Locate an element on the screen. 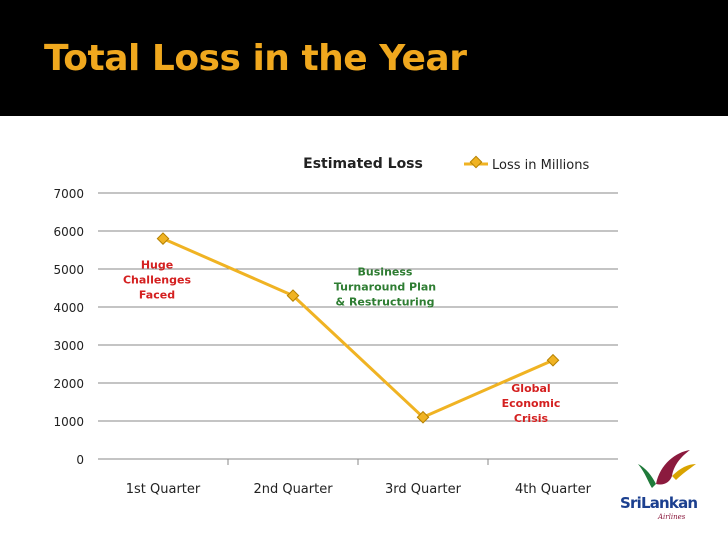  x-tick-label: 4th Quarter is located at coordinates (553, 489).